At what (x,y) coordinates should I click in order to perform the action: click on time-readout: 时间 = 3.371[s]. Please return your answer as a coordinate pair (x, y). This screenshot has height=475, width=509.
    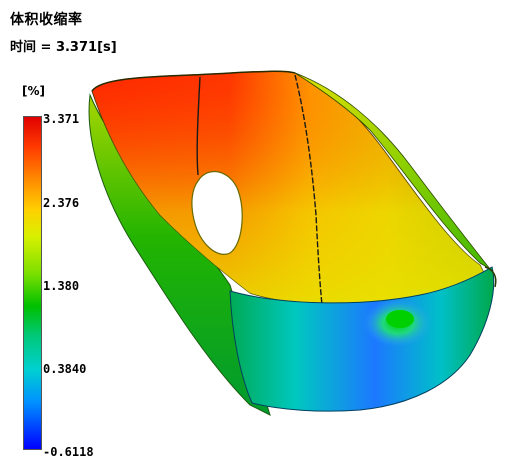
    Looking at the image, I should click on (63, 47).